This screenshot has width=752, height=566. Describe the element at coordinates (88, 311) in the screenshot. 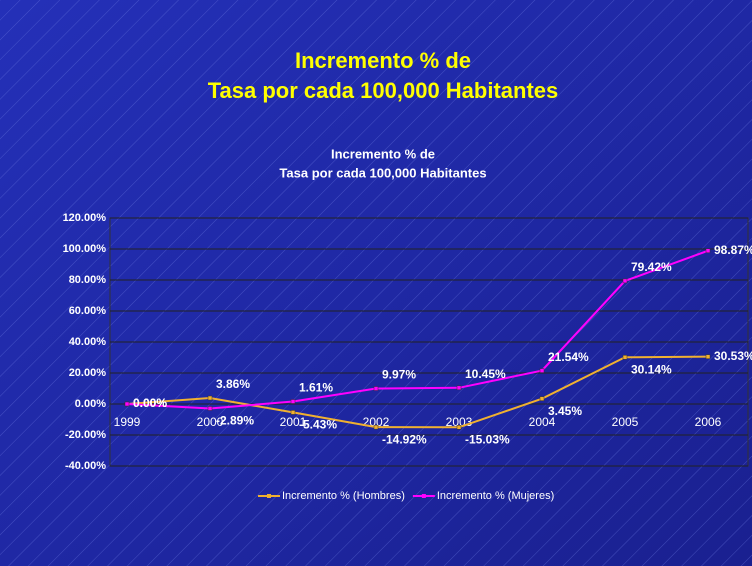

I see `y-tick-label: 60.00%` at that location.